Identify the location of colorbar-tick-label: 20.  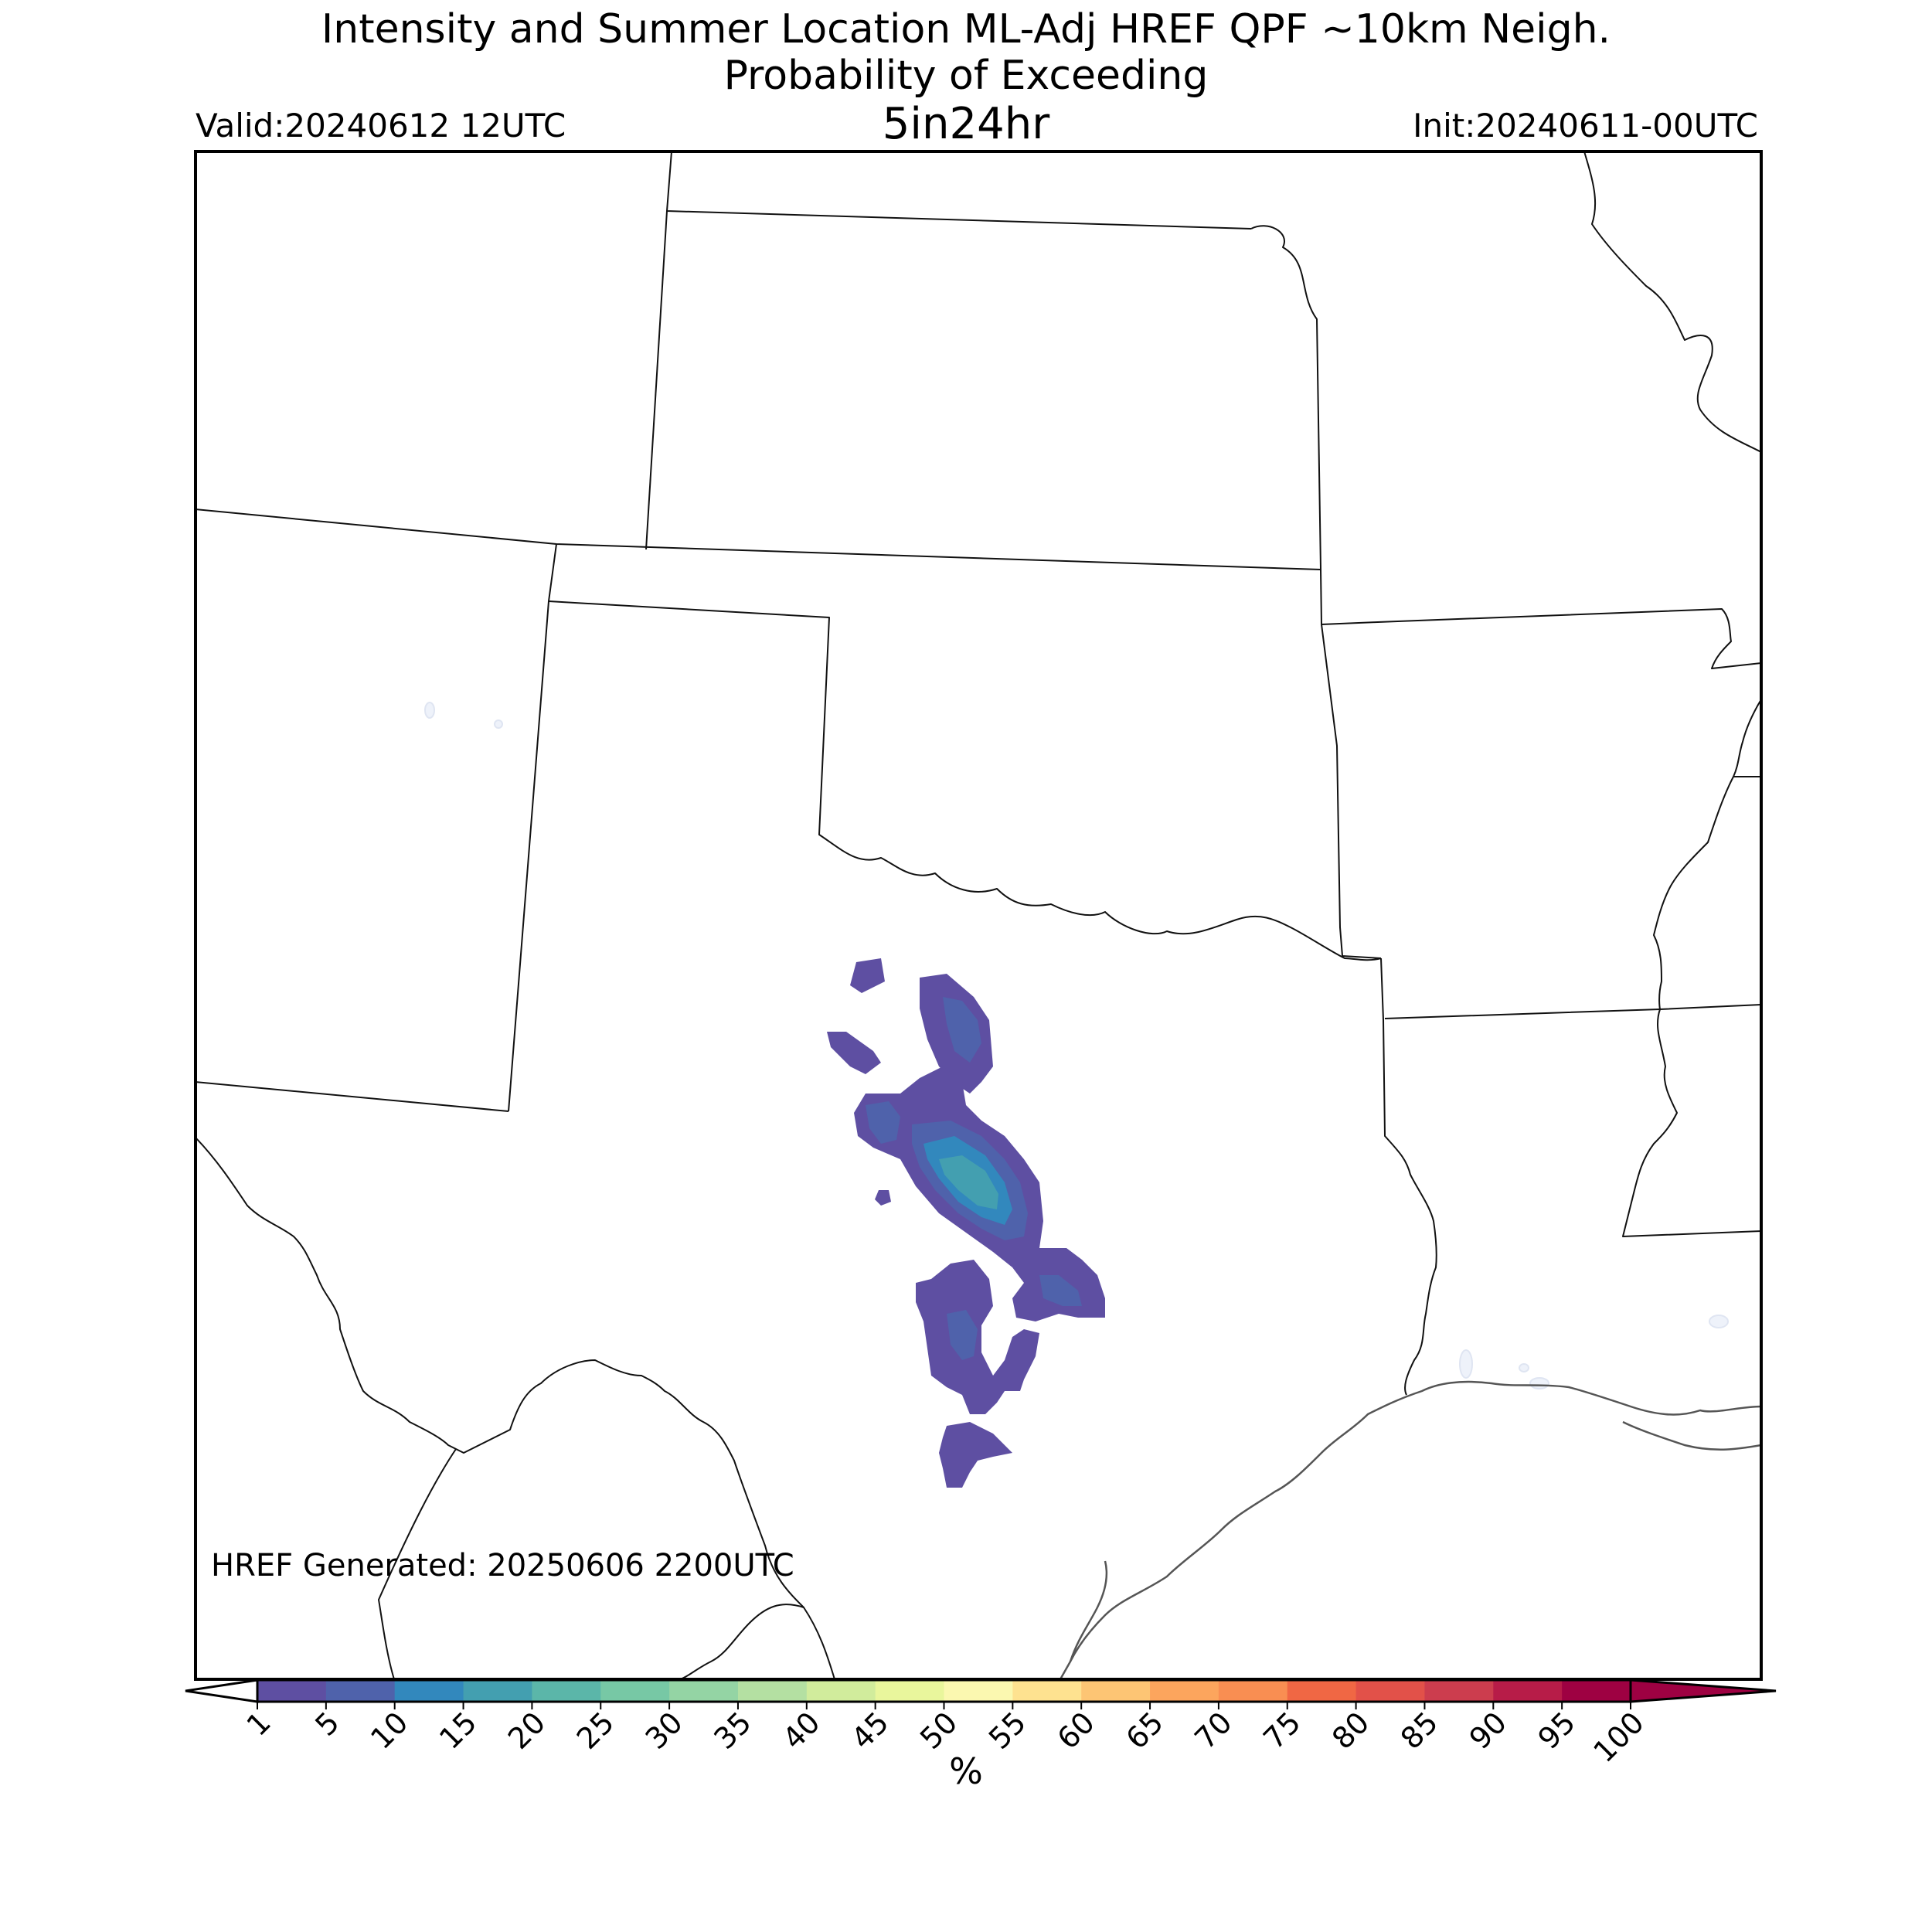
(527, 1731).